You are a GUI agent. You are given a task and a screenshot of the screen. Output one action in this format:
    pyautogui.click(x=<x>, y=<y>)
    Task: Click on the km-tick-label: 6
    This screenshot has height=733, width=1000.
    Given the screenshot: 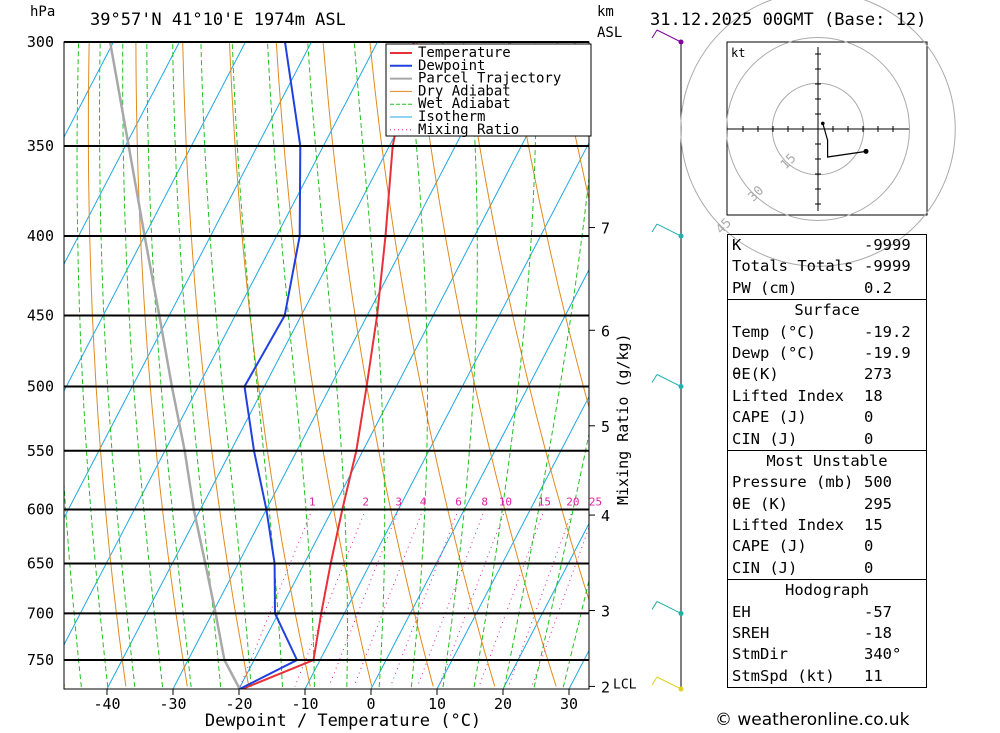 What is the action you would take?
    pyautogui.click(x=605, y=331)
    